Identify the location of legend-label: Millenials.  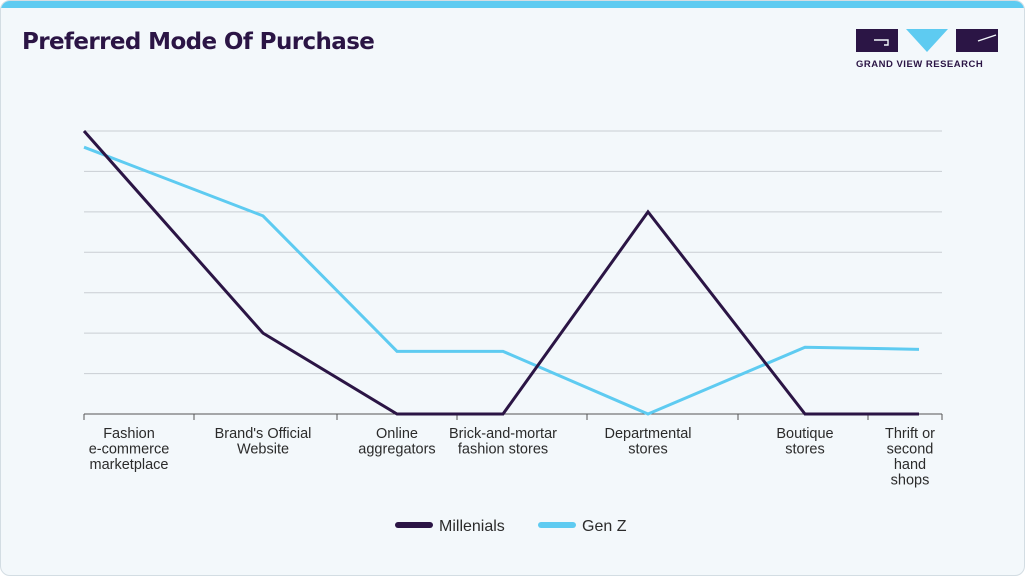
(472, 526).